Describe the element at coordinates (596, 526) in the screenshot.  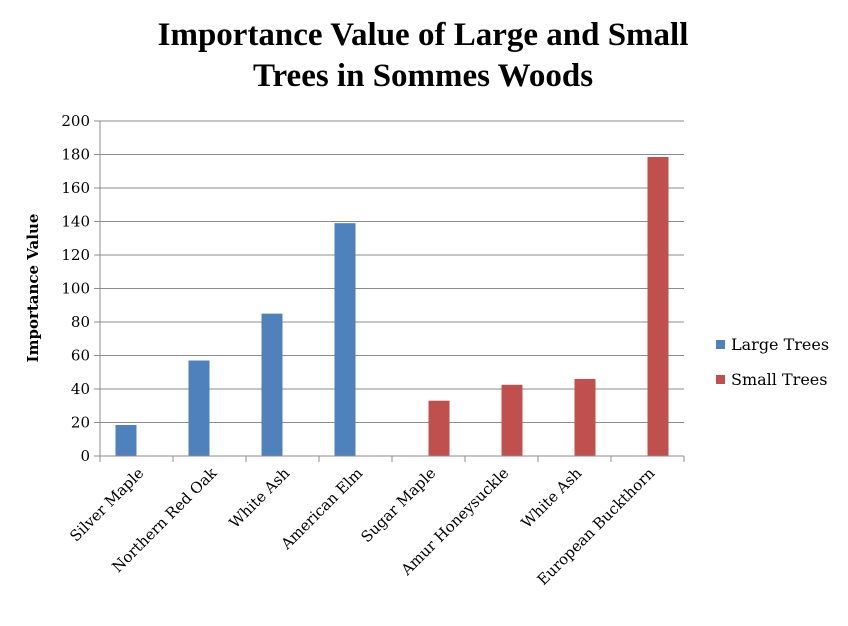
I see `x-category-label: European Buckthorn` at that location.